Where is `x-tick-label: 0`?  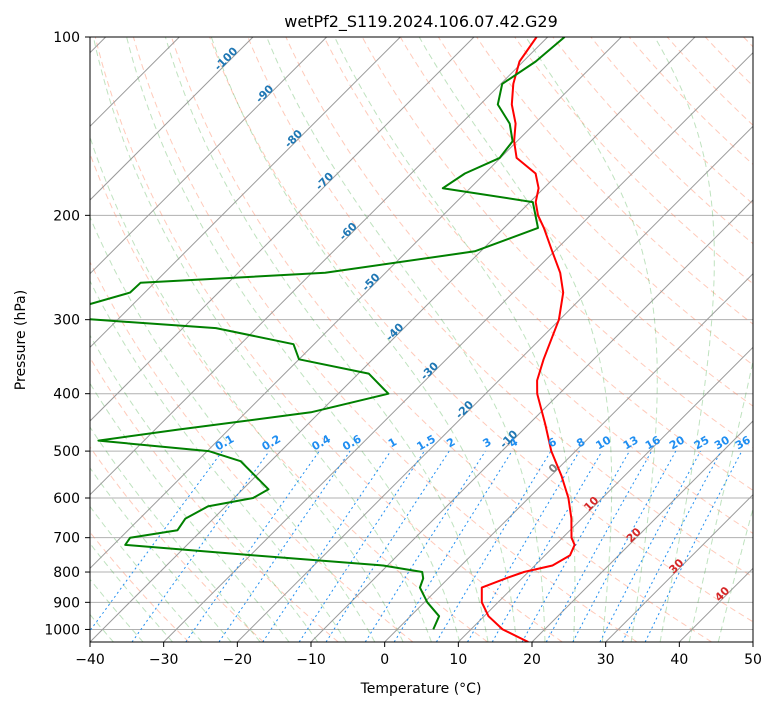
x-tick-label: 0 is located at coordinates (384, 660).